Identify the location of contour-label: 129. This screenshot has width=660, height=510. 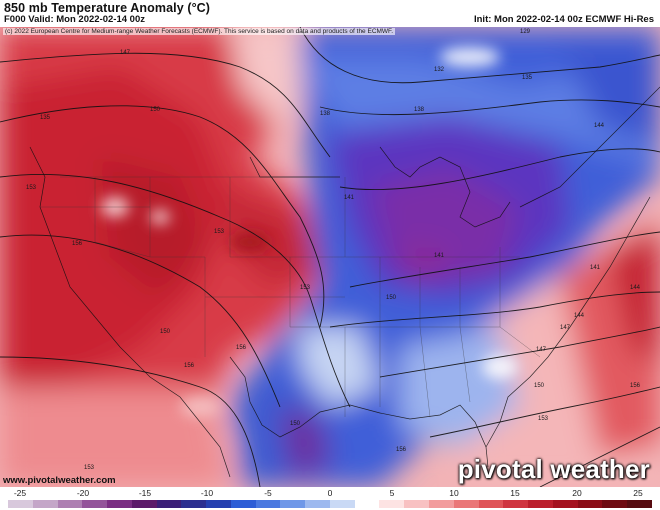
(525, 32).